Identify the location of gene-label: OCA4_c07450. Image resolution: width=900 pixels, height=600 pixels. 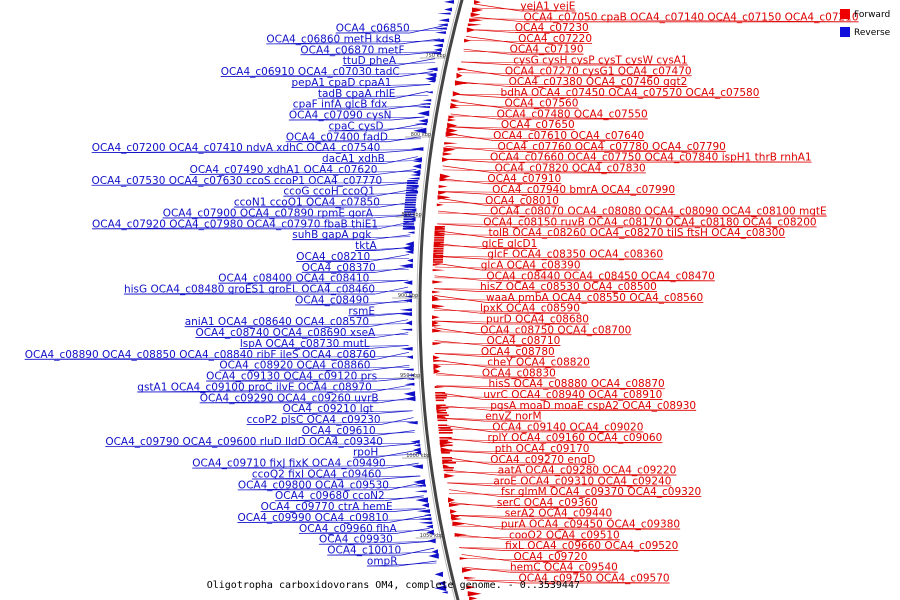
(566, 93).